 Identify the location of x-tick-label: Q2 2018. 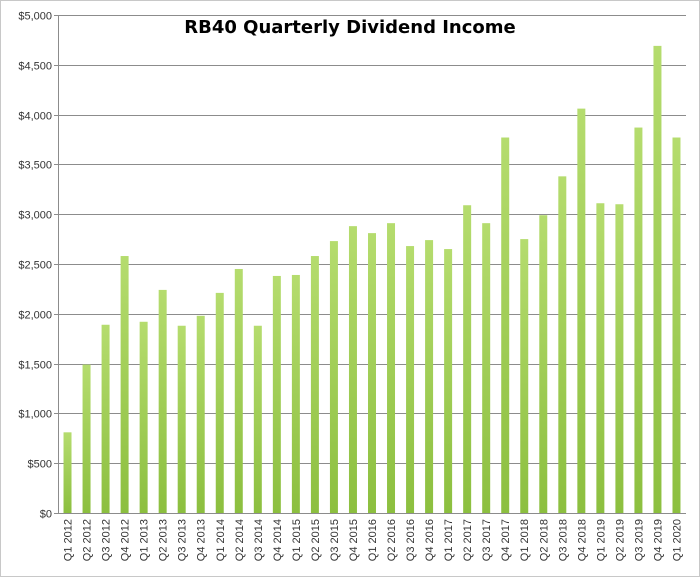
(544, 540).